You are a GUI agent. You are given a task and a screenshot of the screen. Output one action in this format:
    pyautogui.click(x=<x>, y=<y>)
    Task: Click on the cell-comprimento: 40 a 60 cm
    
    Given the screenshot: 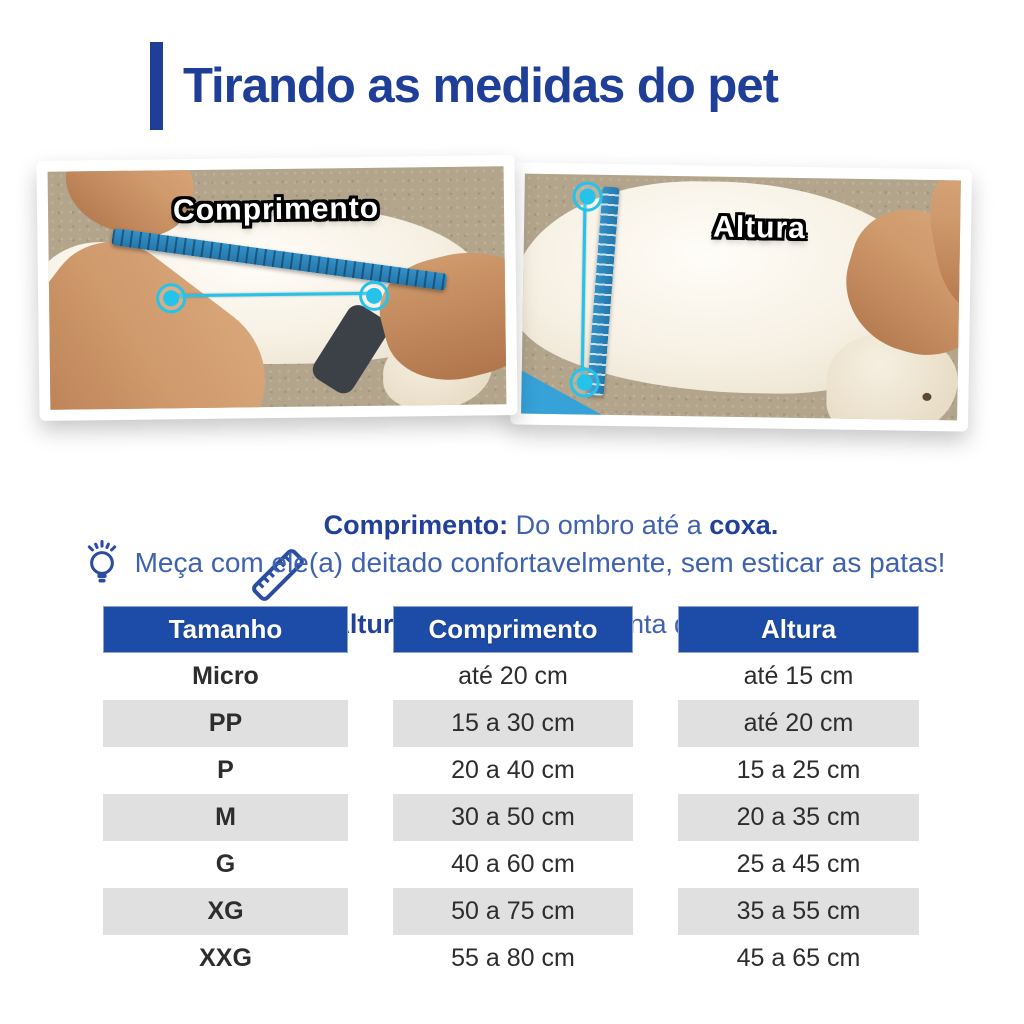 What is the action you would take?
    pyautogui.click(x=513, y=864)
    